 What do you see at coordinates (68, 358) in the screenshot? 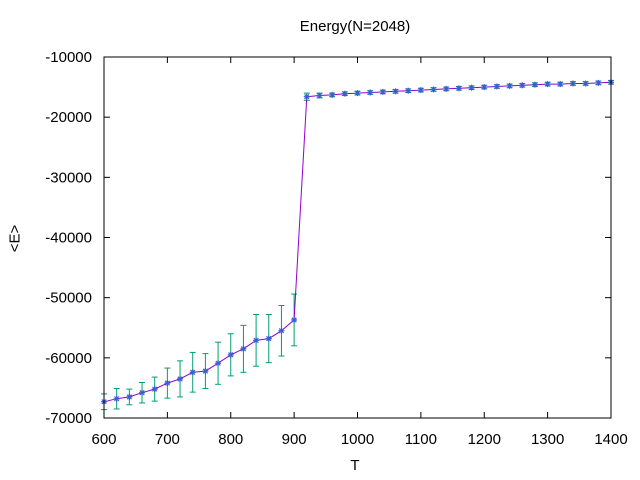
I see `y-tick-label: -60000` at bounding box center [68, 358].